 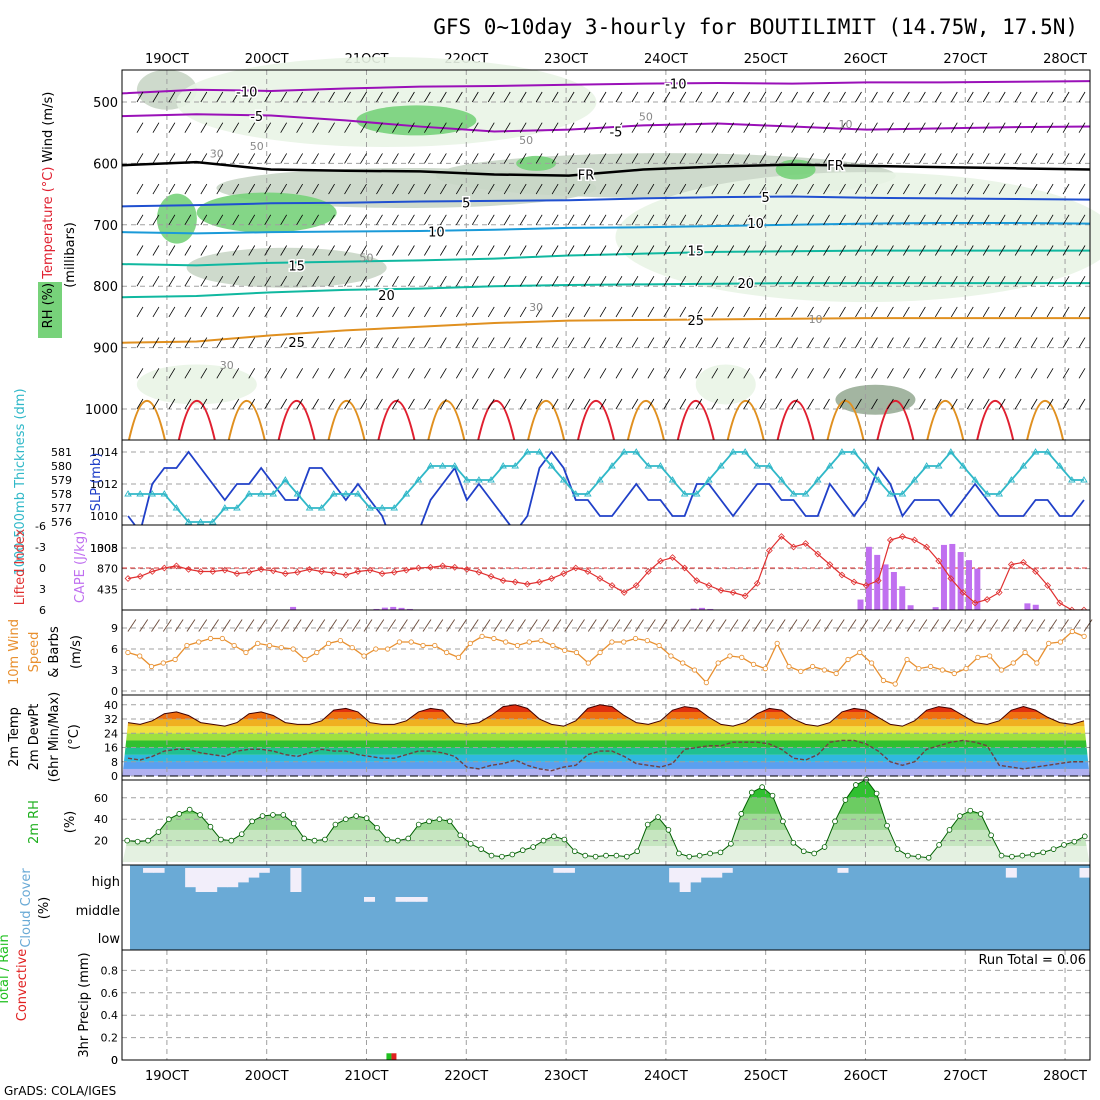 I want to click on temp-tick-label: 16, so click(x=111, y=748).